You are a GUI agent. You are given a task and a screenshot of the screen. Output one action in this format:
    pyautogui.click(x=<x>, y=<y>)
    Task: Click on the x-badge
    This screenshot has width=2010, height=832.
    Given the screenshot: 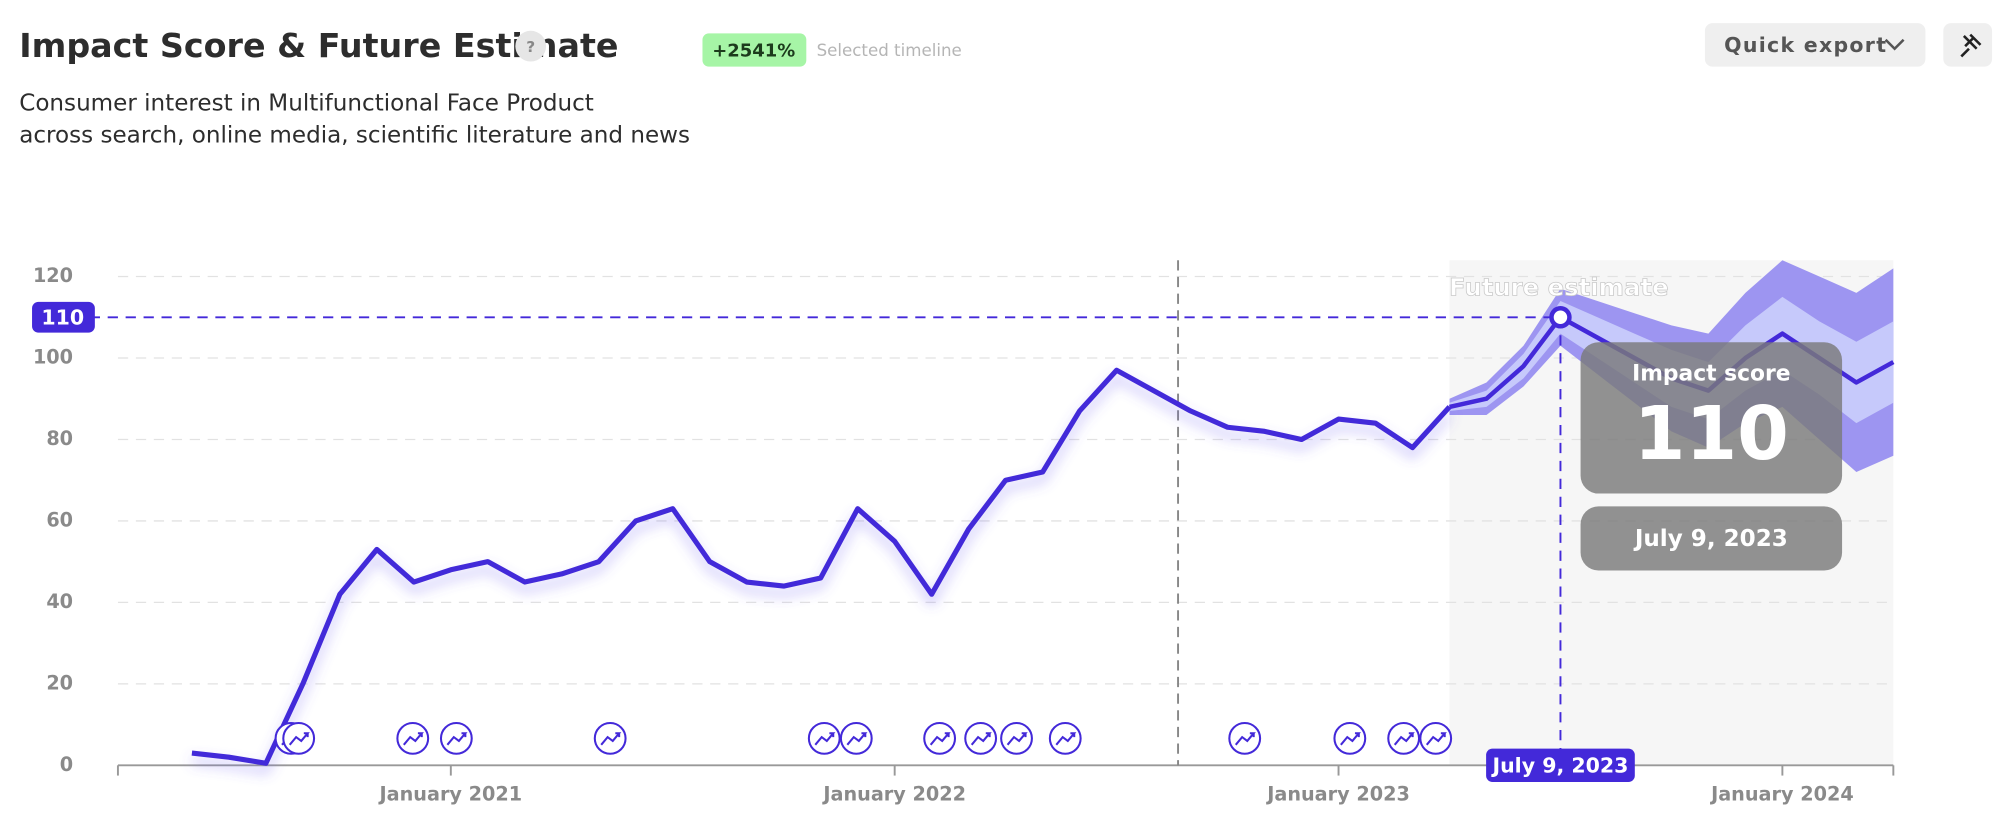 What is the action you would take?
    pyautogui.click(x=1560, y=765)
    